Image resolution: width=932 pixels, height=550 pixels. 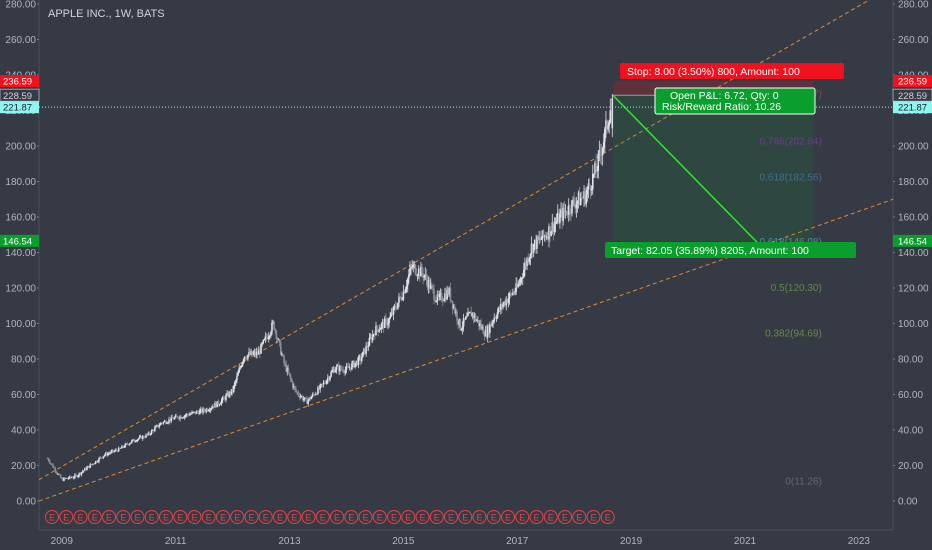 What do you see at coordinates (23, 360) in the screenshot?
I see `y-tick-label: 80.00` at bounding box center [23, 360].